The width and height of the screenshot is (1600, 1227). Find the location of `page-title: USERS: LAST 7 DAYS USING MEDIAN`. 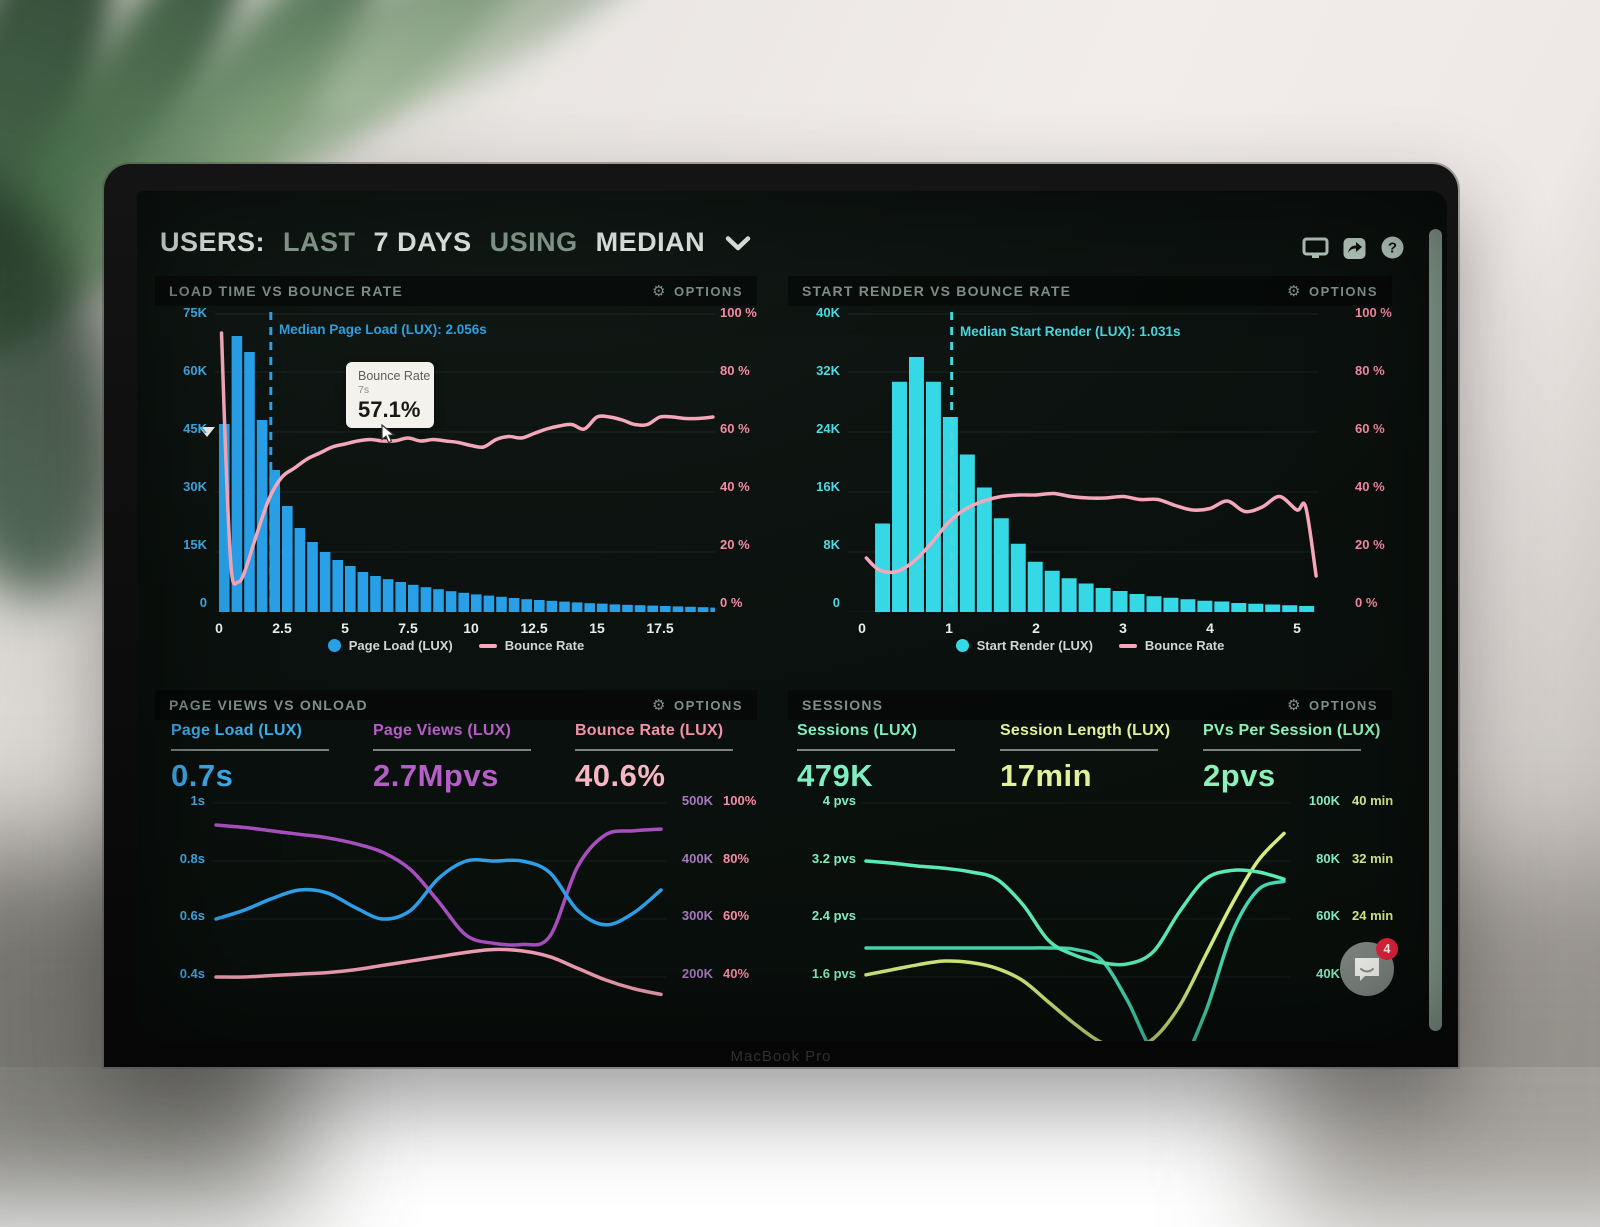

page-title: USERS: LAST 7 DAYS USING MEDIAN is located at coordinates (455, 242).